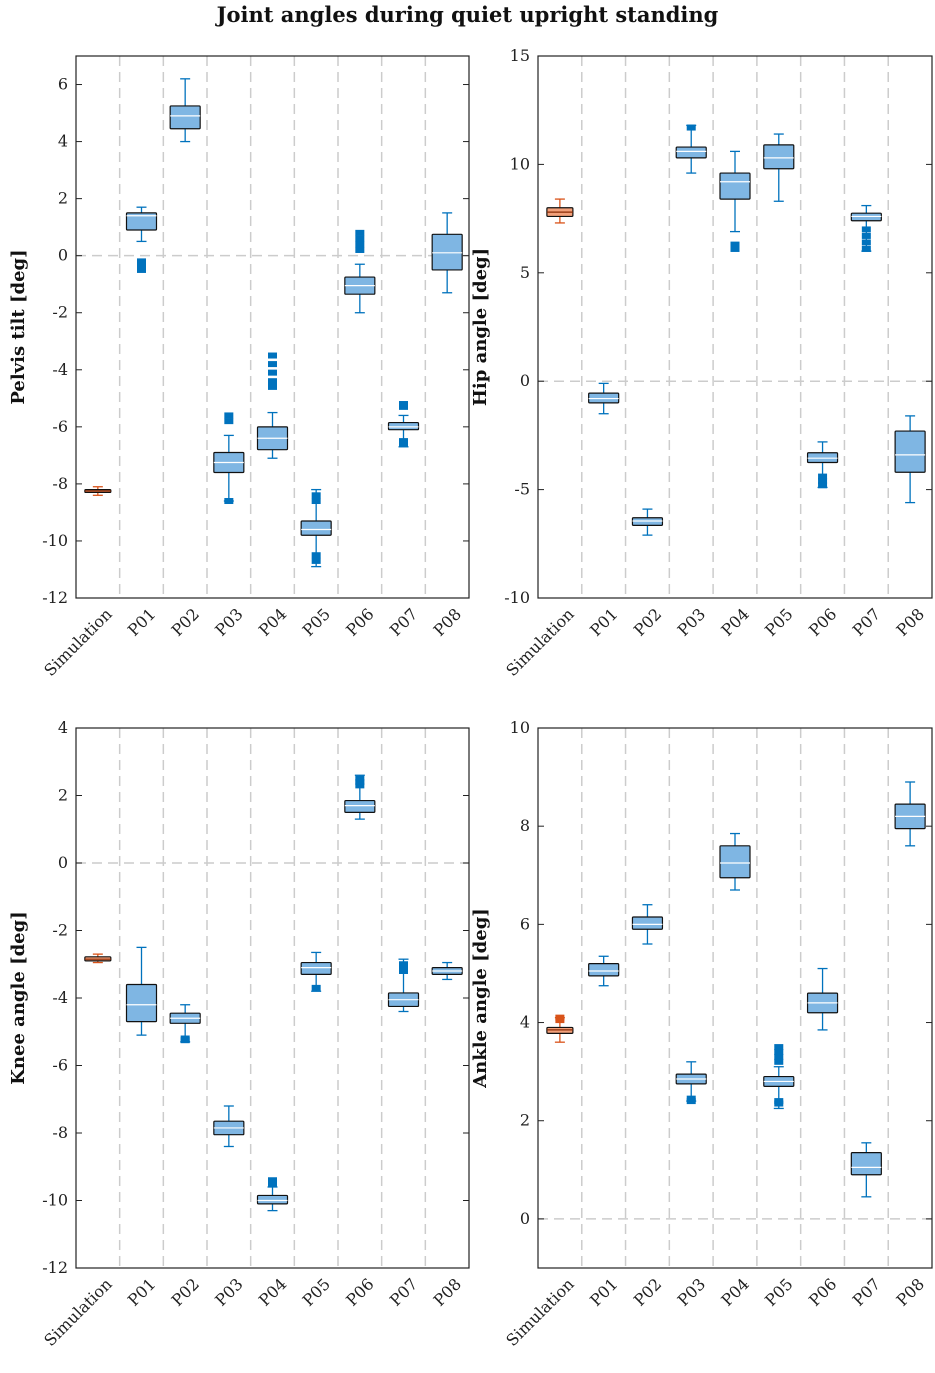 The image size is (935, 1373). Describe the element at coordinates (447, 1291) in the screenshot. I see `x-tick-label: P08` at that location.